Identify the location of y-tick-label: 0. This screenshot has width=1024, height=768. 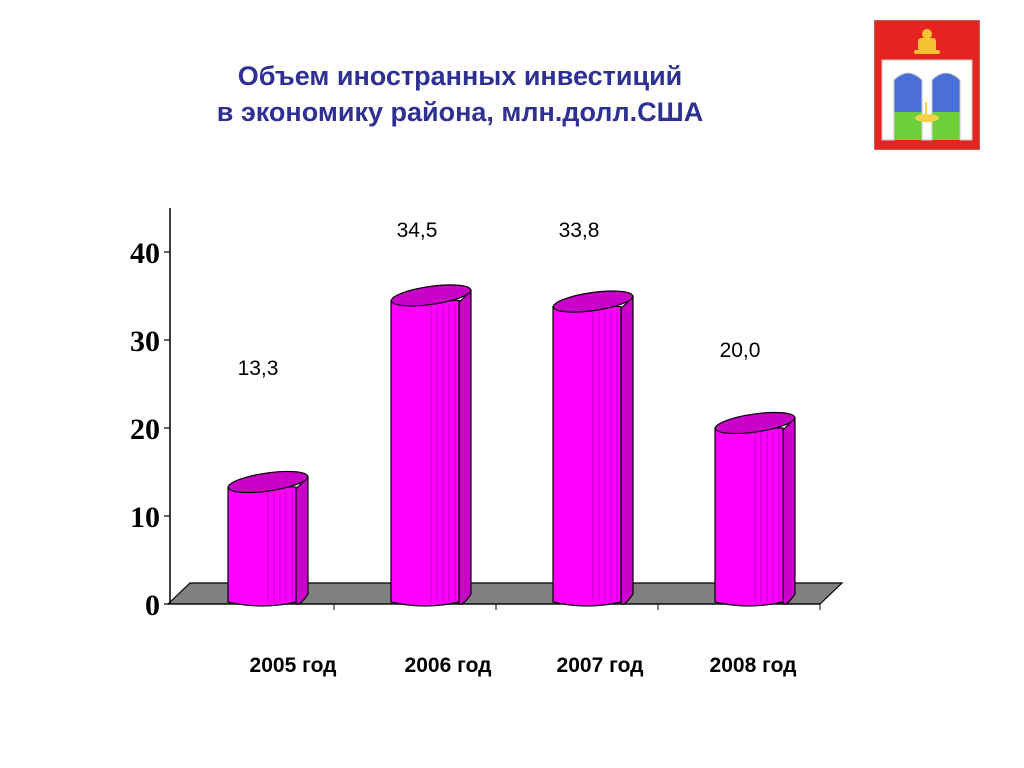
(152, 605).